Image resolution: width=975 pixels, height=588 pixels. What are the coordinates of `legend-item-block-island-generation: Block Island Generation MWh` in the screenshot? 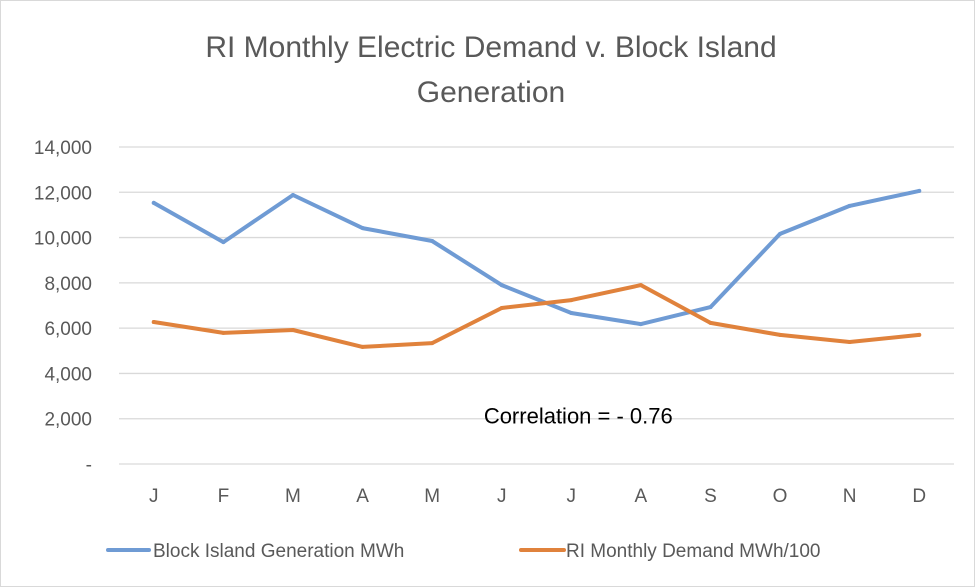 It's located at (255, 551).